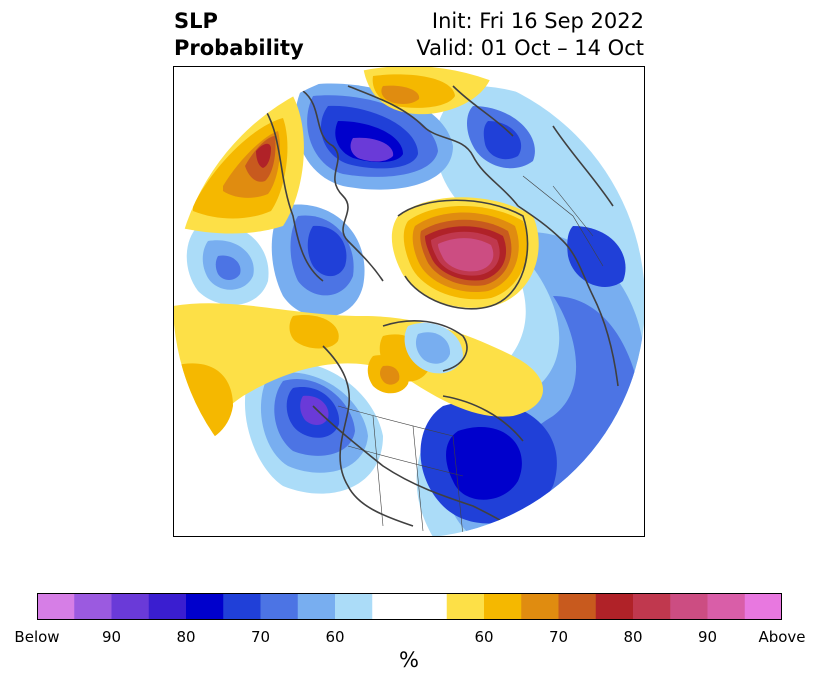 This screenshot has width=819, height=686. Describe the element at coordinates (782, 637) in the screenshot. I see `colorbar-tick-label: Above` at that location.